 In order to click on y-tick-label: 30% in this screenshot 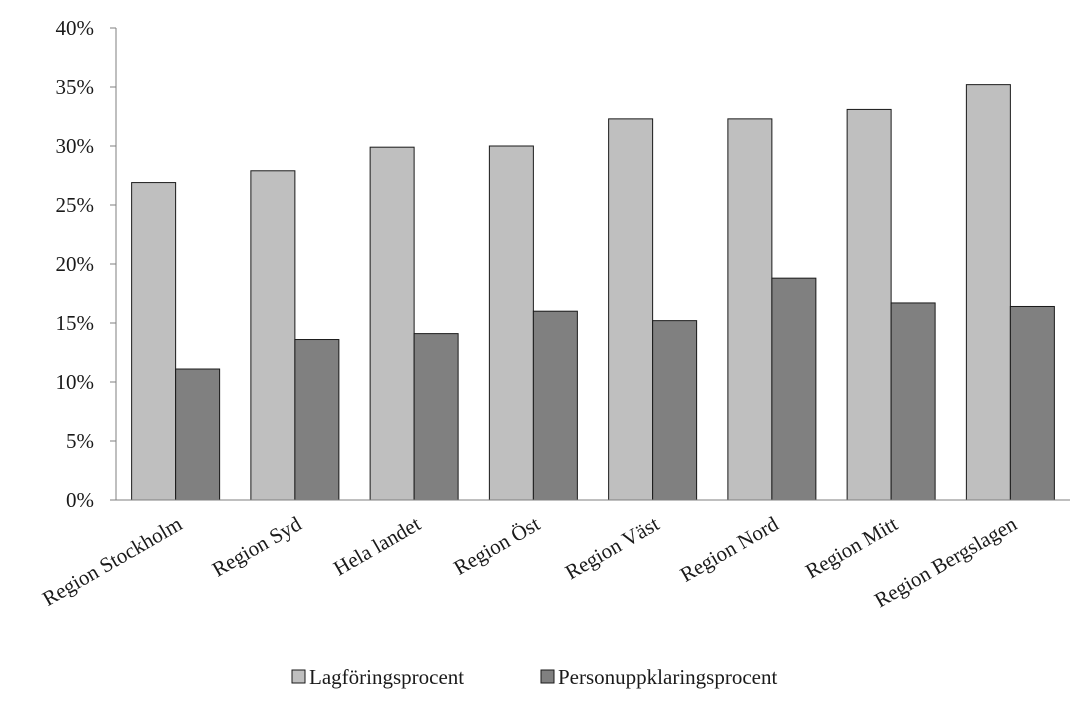, I will do `click(75, 146)`.